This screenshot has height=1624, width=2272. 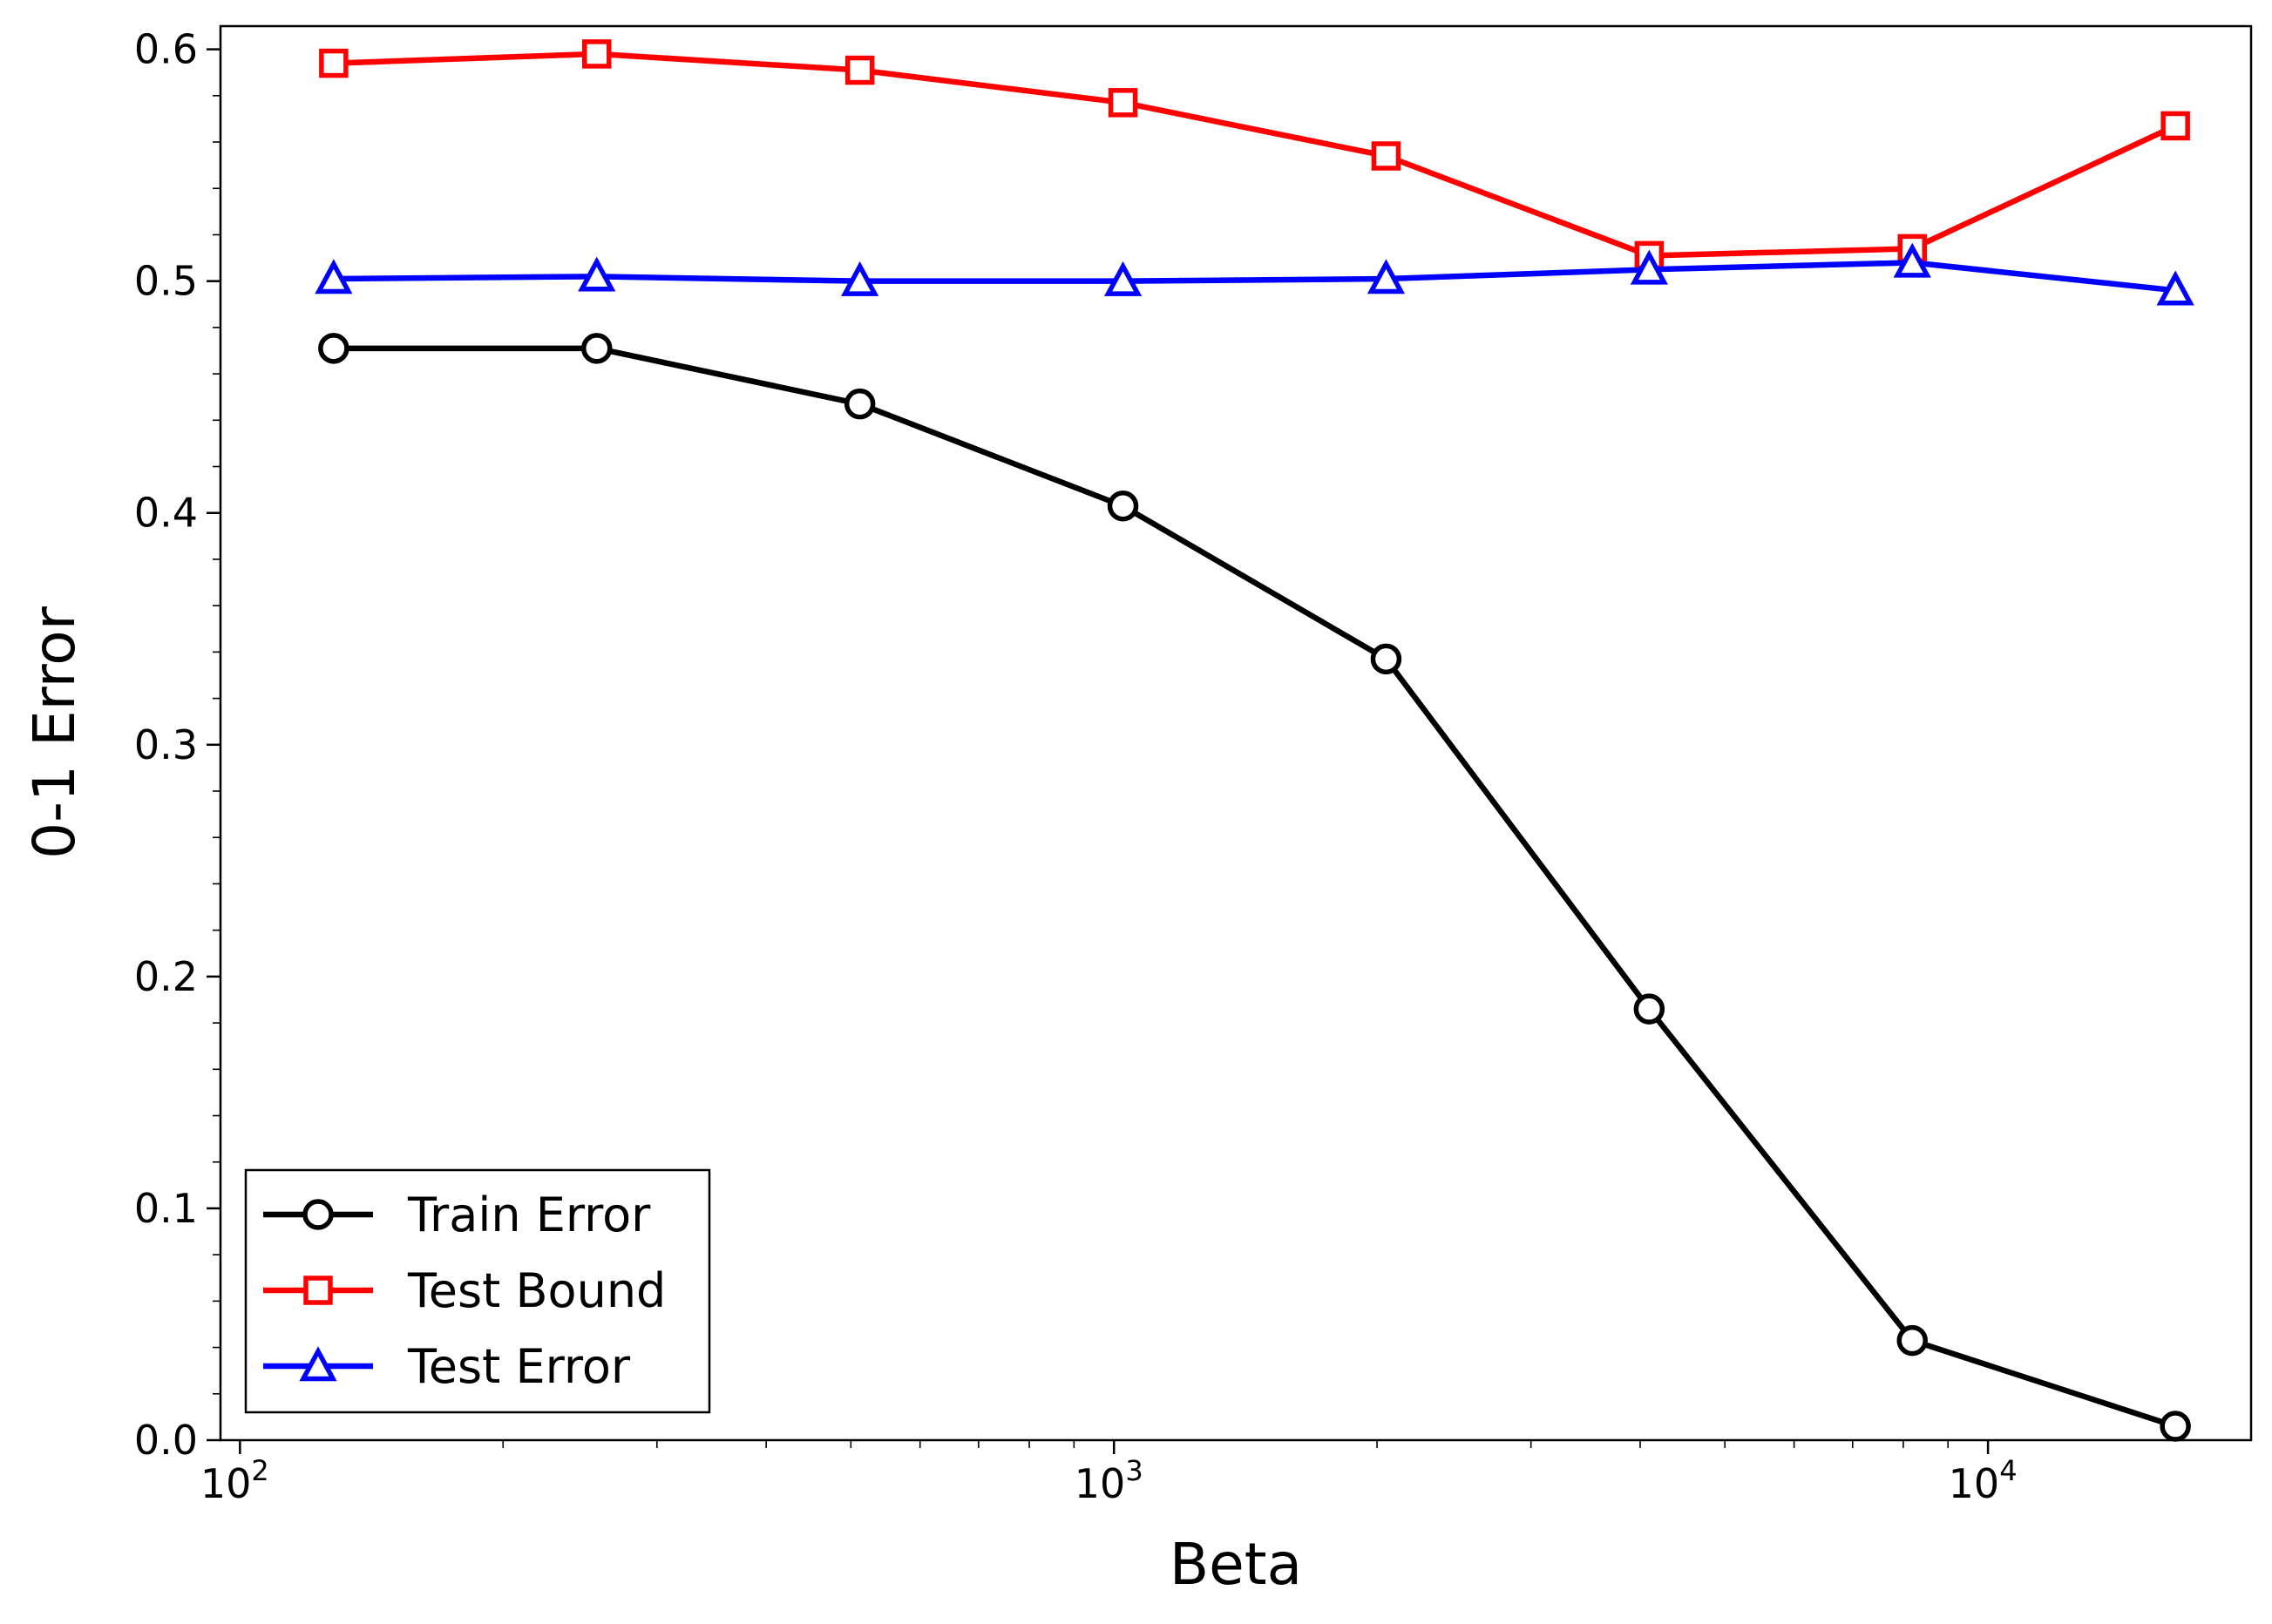 I want to click on legend-label: Test Error, so click(x=519, y=1366).